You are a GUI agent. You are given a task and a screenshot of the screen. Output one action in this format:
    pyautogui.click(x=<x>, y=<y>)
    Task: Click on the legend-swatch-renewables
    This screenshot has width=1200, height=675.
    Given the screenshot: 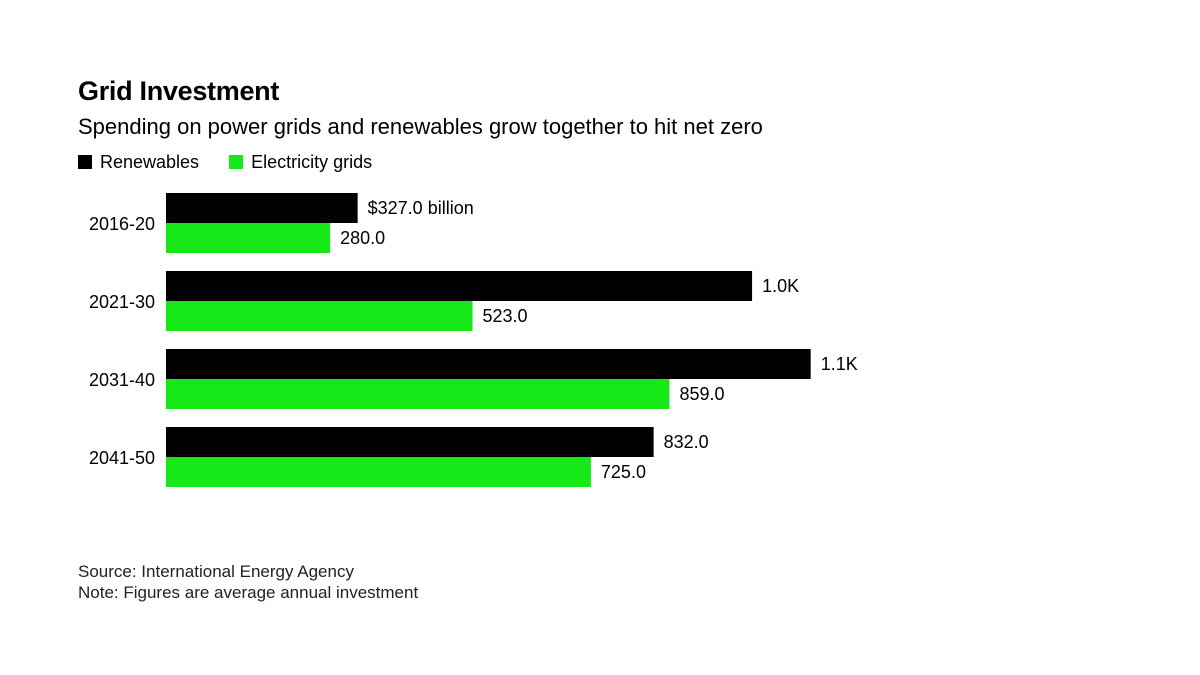 What is the action you would take?
    pyautogui.click(x=85, y=162)
    